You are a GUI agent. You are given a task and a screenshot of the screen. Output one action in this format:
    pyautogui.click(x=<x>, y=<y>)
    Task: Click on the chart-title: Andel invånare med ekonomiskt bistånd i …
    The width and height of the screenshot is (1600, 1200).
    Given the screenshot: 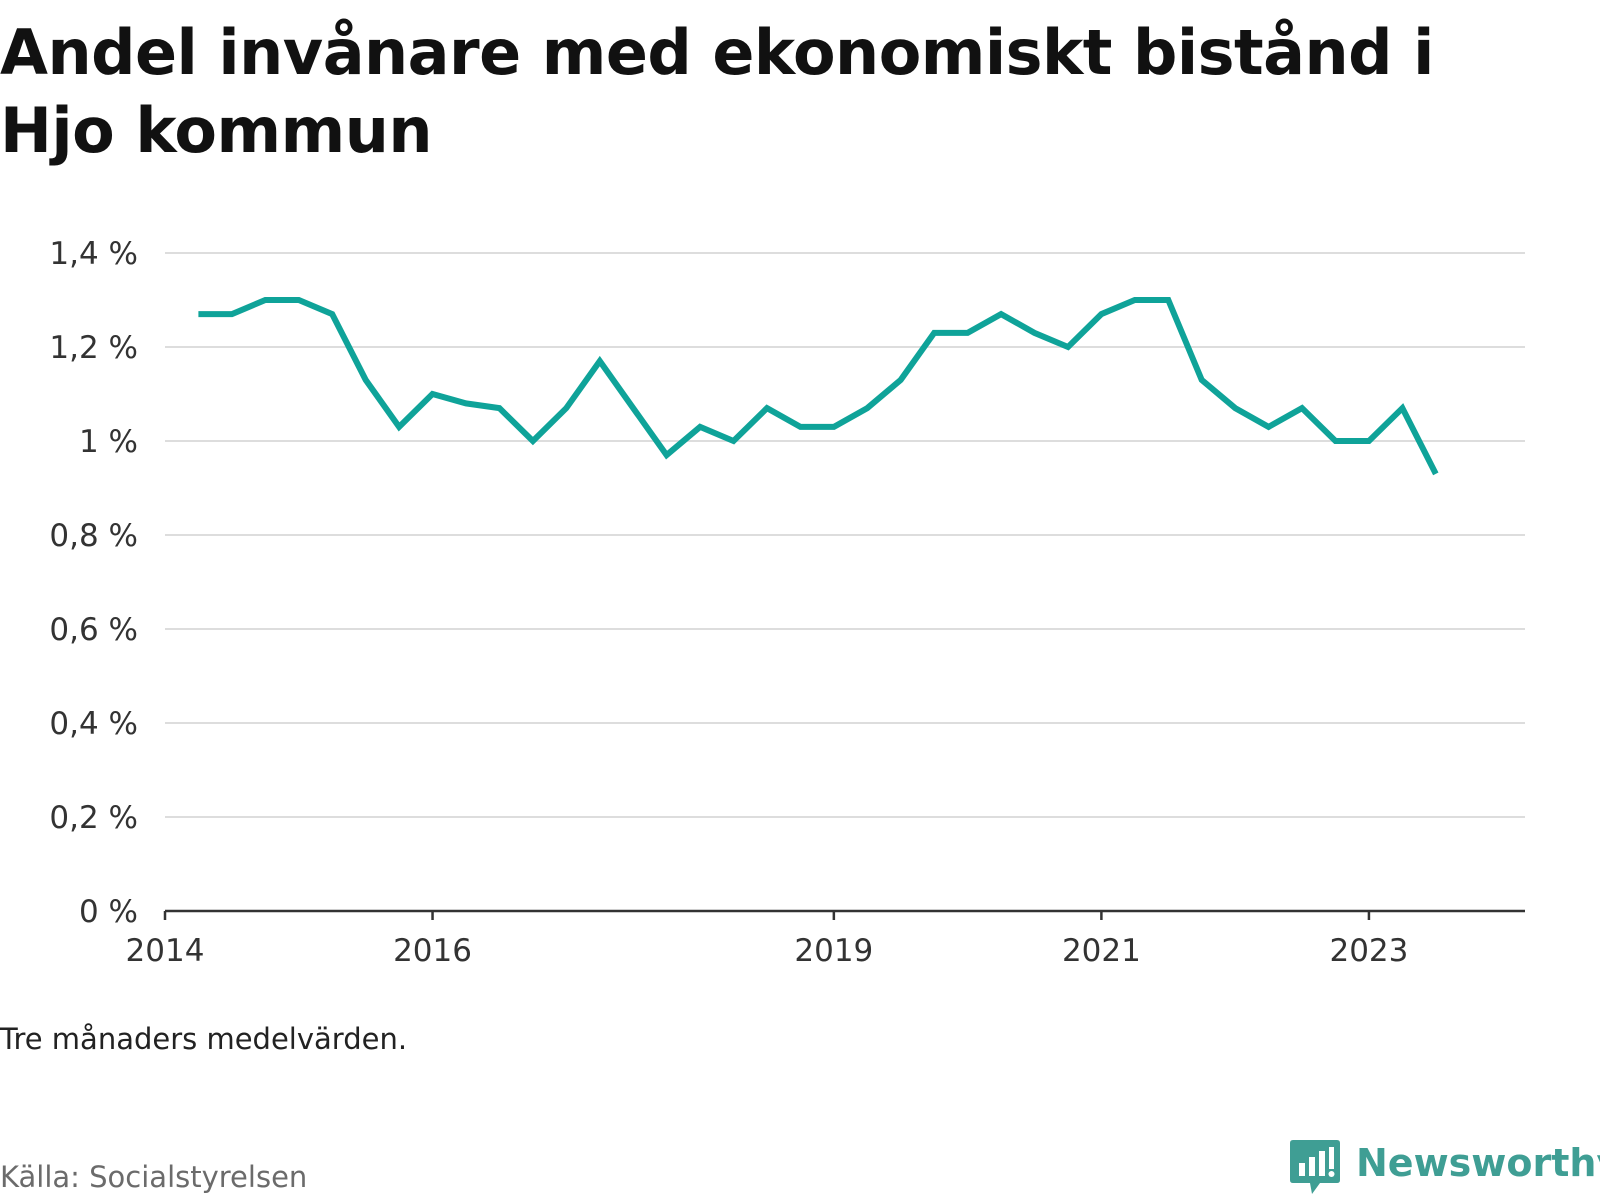 What is the action you would take?
    pyautogui.click(x=717, y=91)
    